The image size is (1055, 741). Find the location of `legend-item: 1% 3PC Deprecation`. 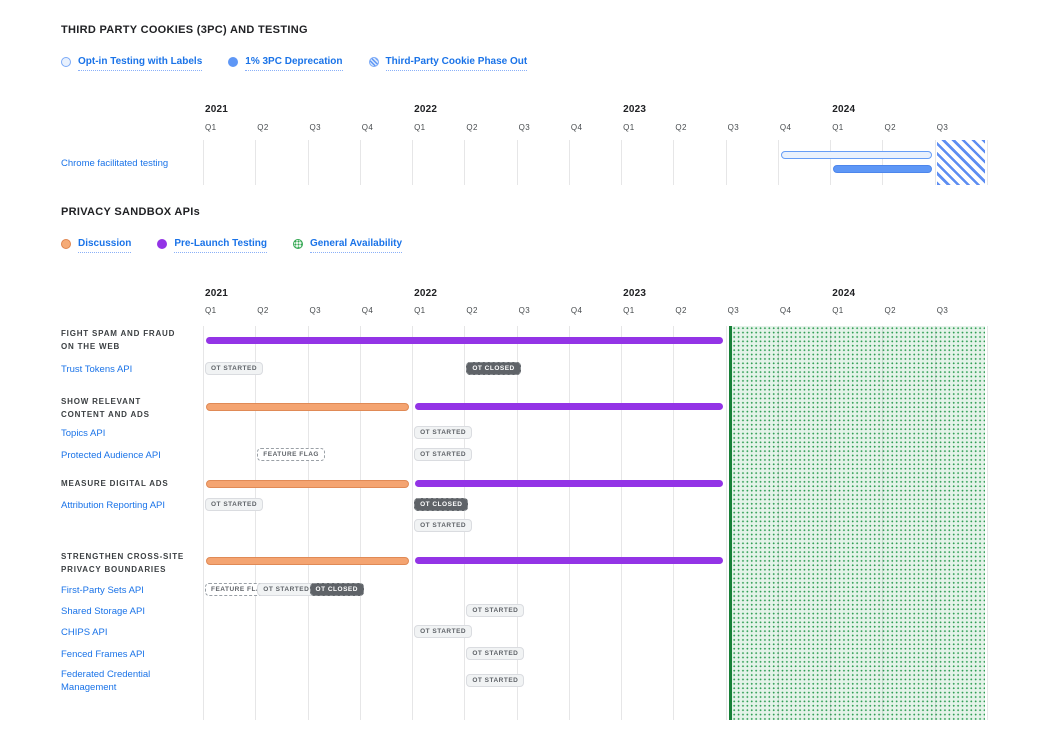

legend-item: 1% 3PC Deprecation is located at coordinates (285, 63).